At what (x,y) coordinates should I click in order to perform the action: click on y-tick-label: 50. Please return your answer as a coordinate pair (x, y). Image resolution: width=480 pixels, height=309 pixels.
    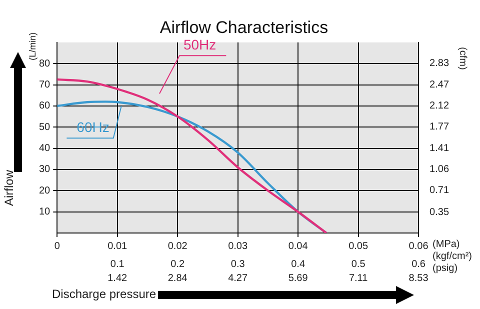
    Looking at the image, I should click on (45, 127).